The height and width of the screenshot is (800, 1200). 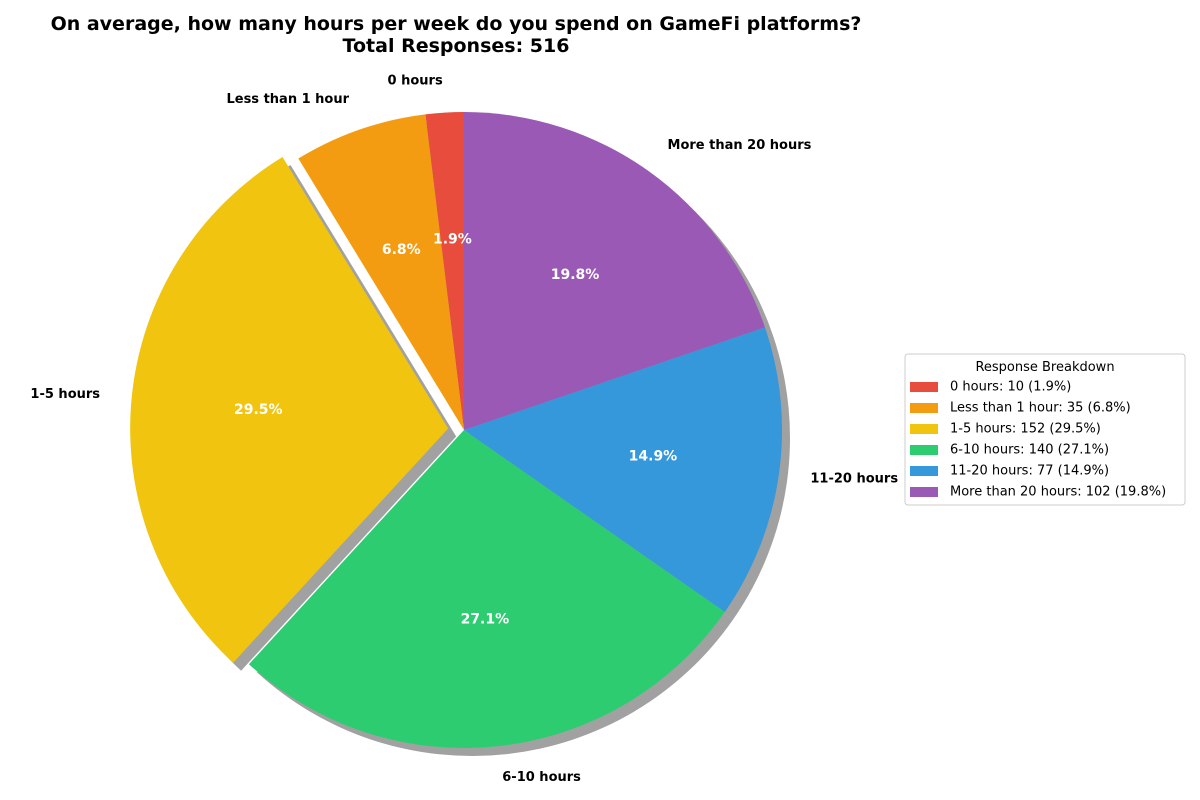 What do you see at coordinates (444, 271) in the screenshot?
I see `slice-0-hours` at bounding box center [444, 271].